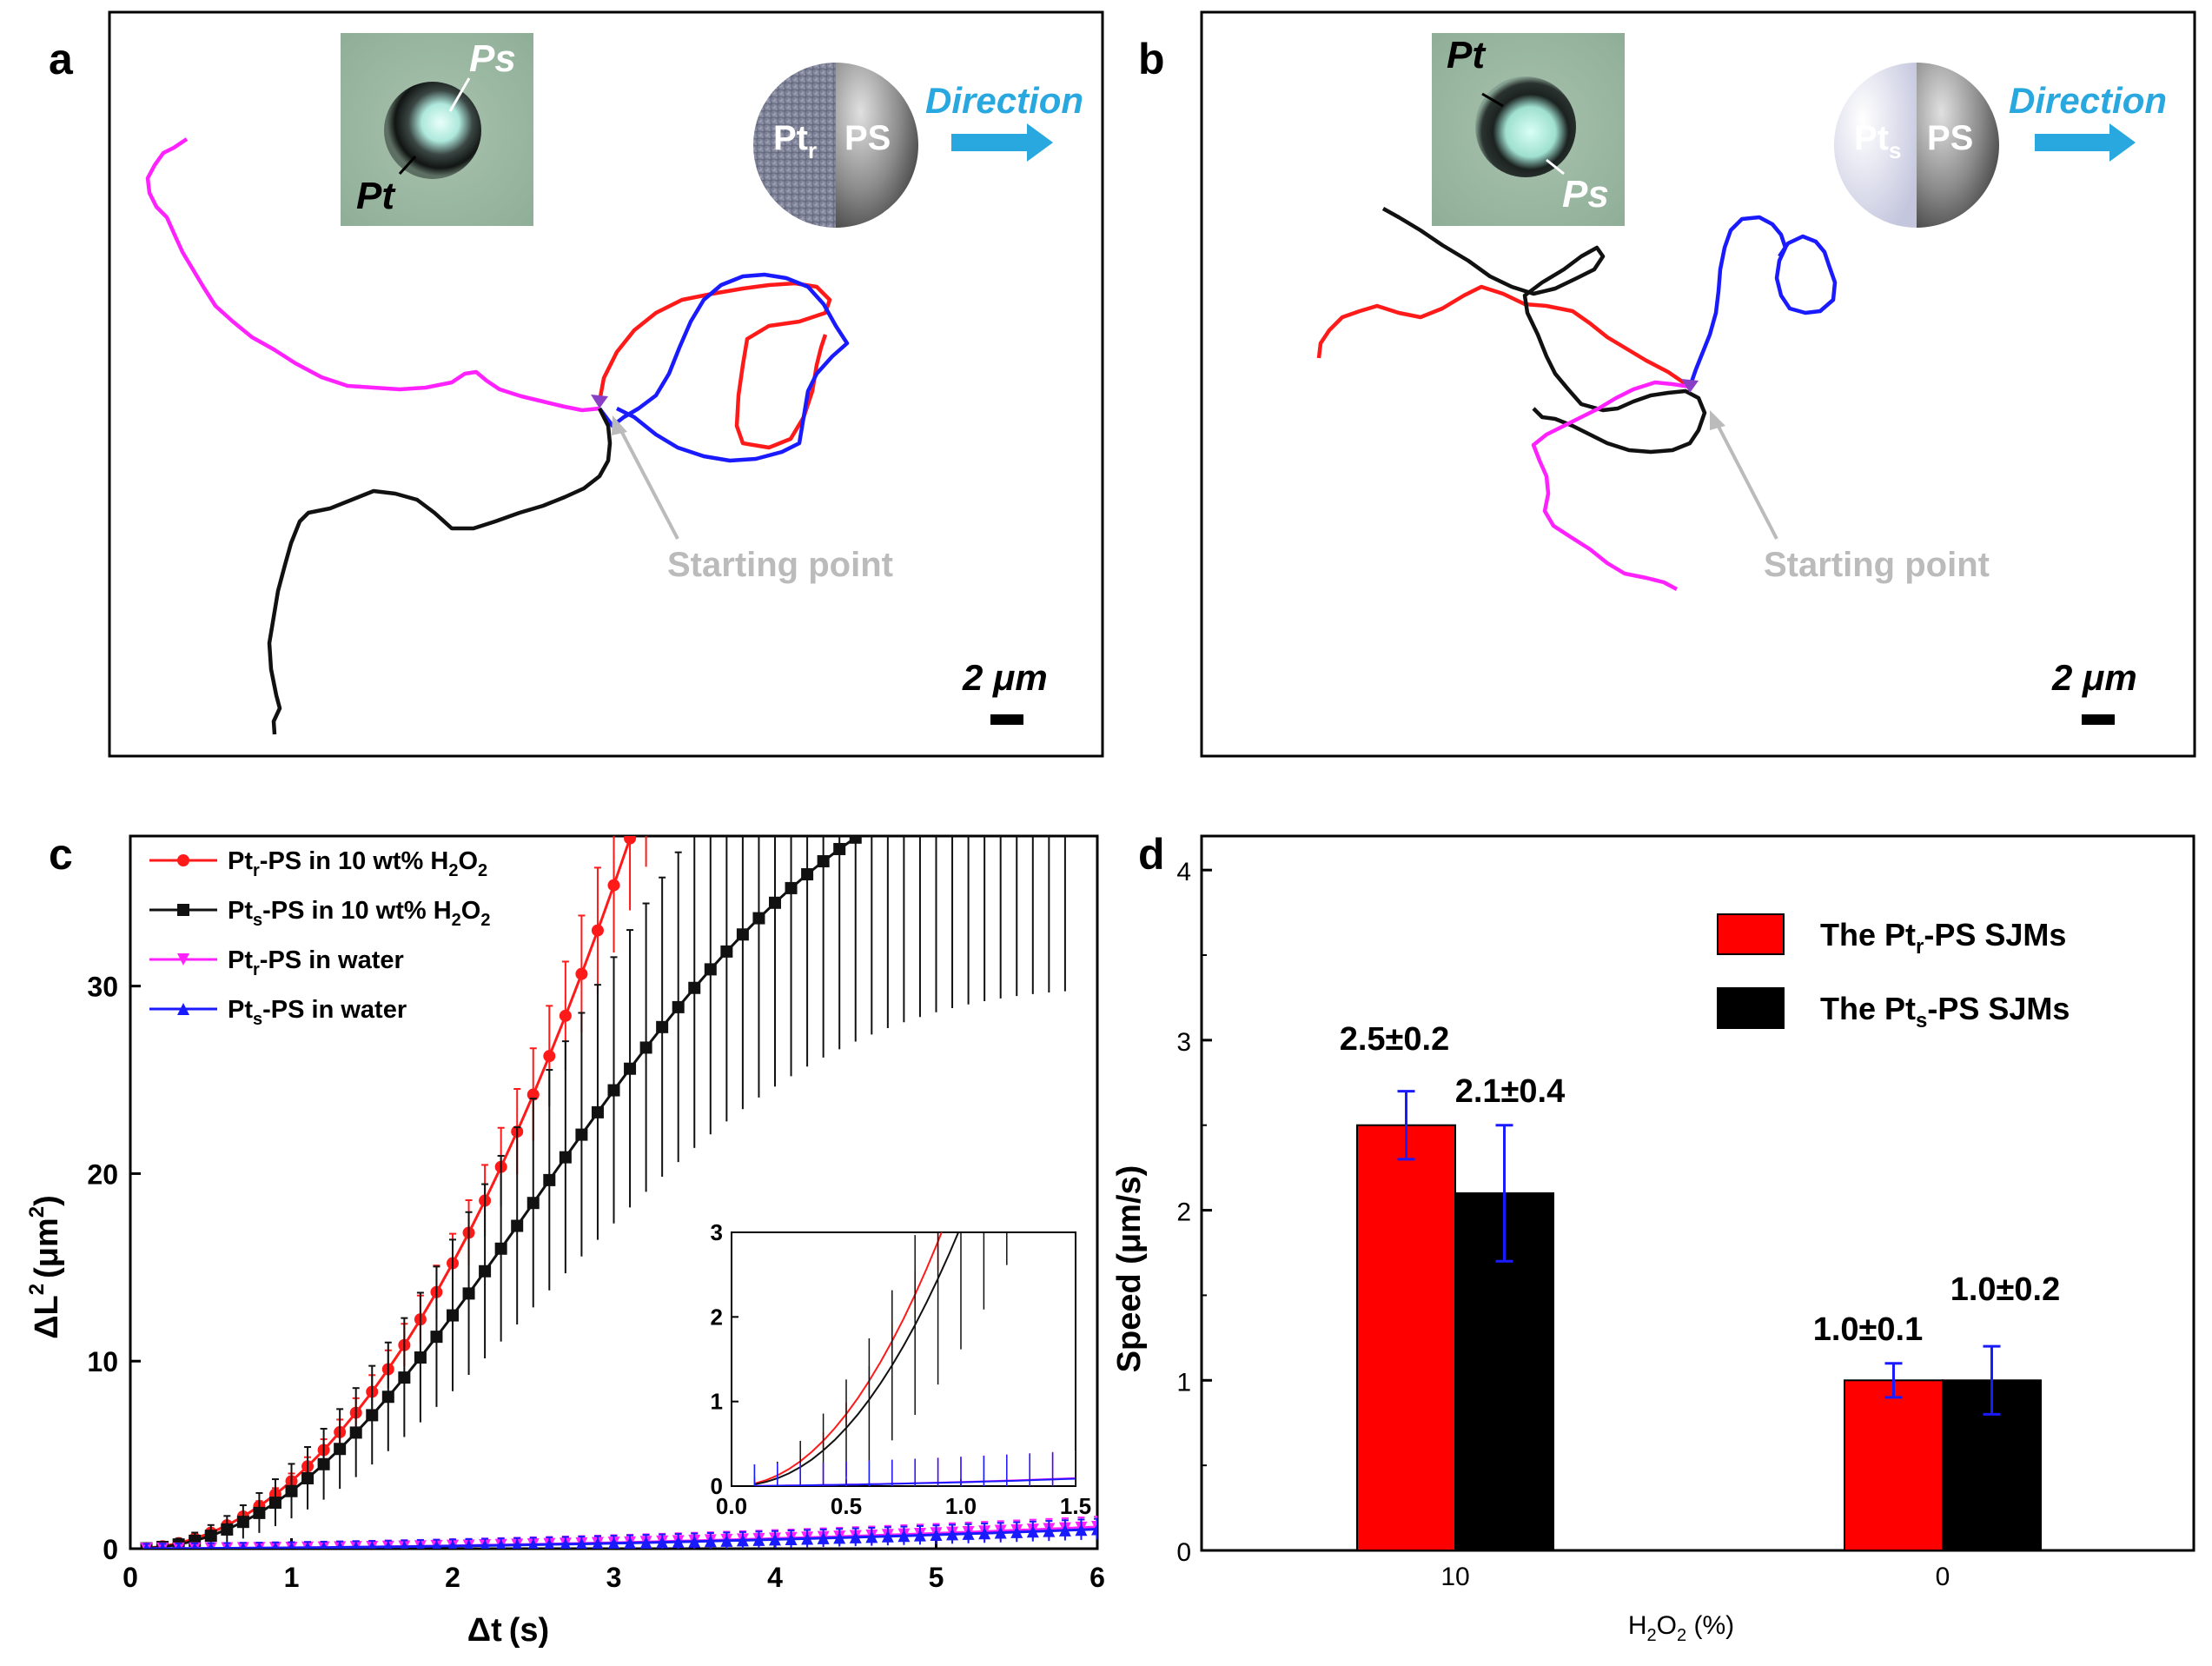 This screenshot has width=2212, height=1666. What do you see at coordinates (717, 1402) in the screenshot?
I see `inset-y-tick-label: 1` at bounding box center [717, 1402].